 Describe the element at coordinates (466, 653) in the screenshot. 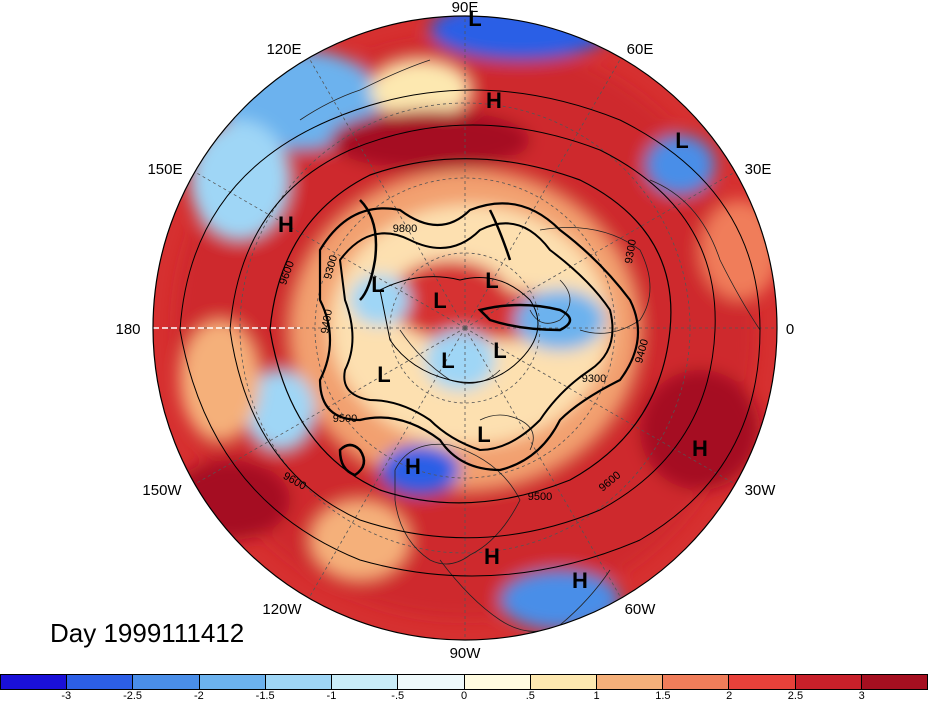

I see `lon-label-90w: 90W` at that location.